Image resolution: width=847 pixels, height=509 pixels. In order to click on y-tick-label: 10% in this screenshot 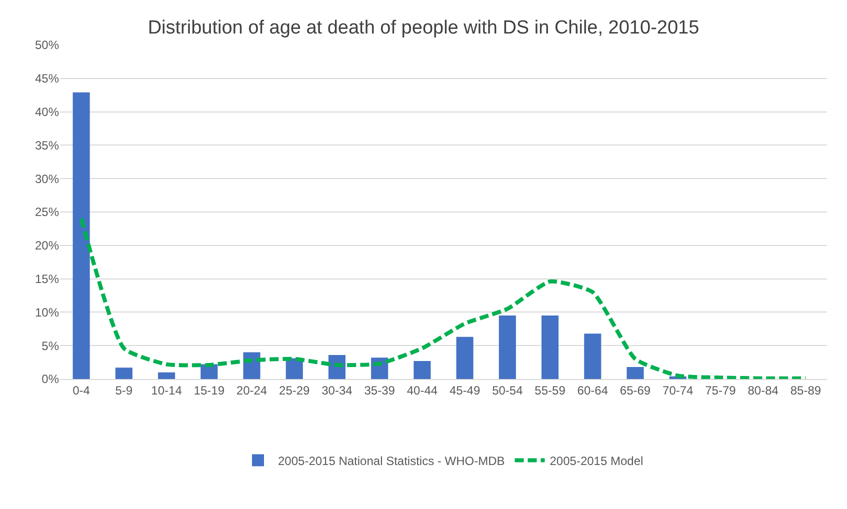, I will do `click(47, 312)`.